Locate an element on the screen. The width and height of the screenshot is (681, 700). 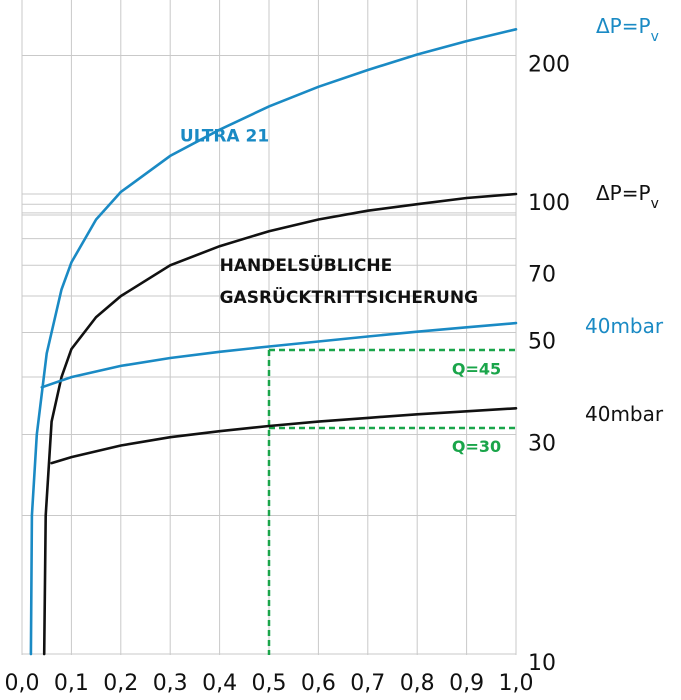
reference-label: Q=30 is located at coordinates (476, 446).